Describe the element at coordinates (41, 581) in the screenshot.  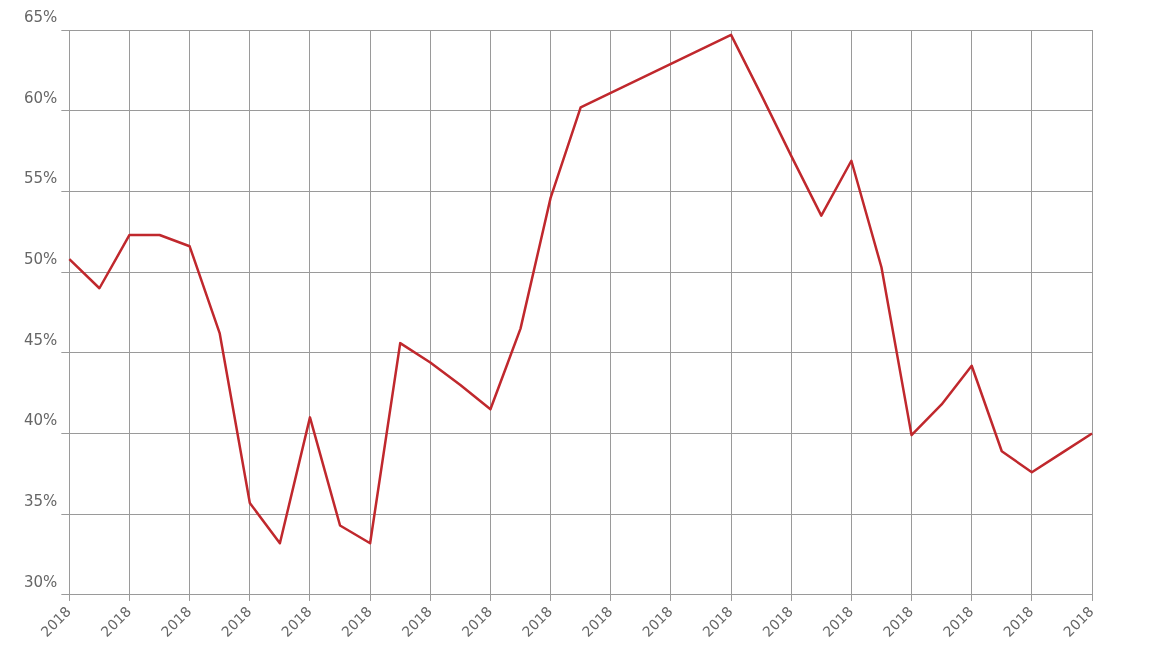
I see `y-tick-label: 30%` at that location.